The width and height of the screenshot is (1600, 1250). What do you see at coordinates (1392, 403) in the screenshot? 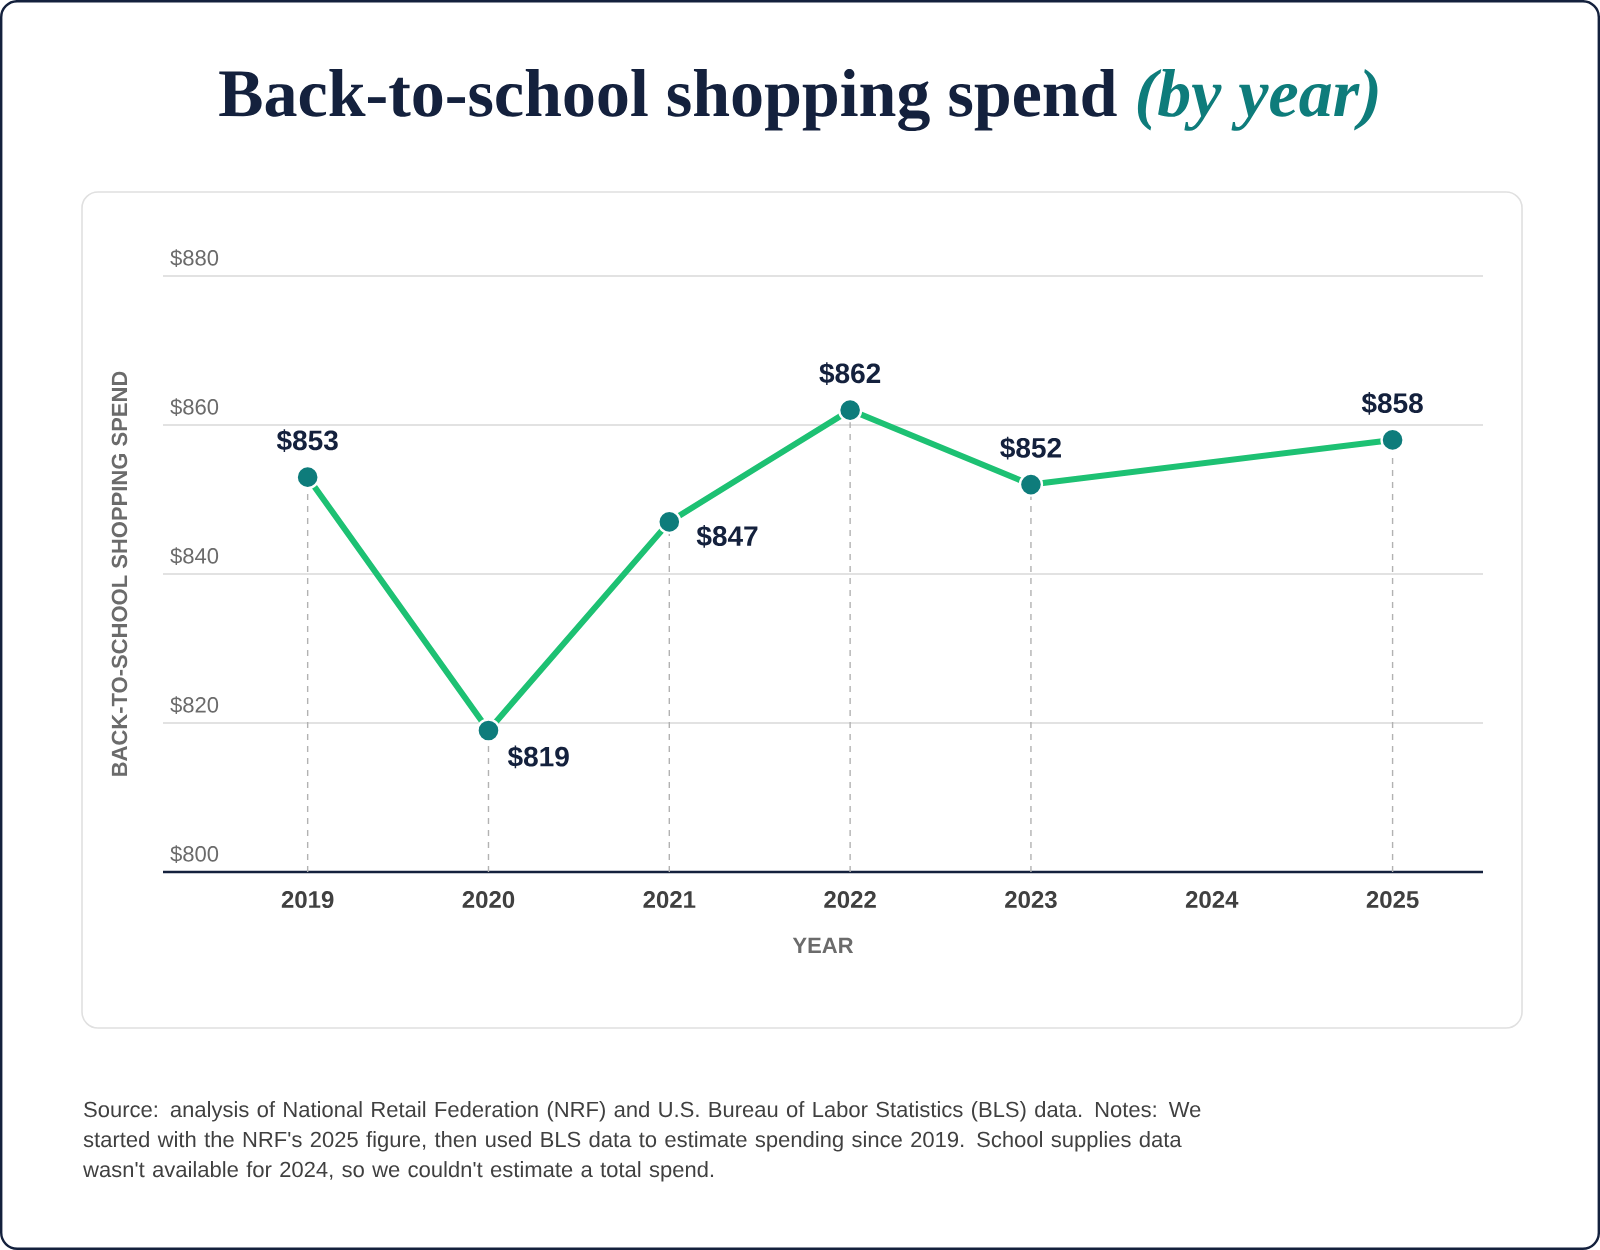
I see `data-label: $858` at bounding box center [1392, 403].